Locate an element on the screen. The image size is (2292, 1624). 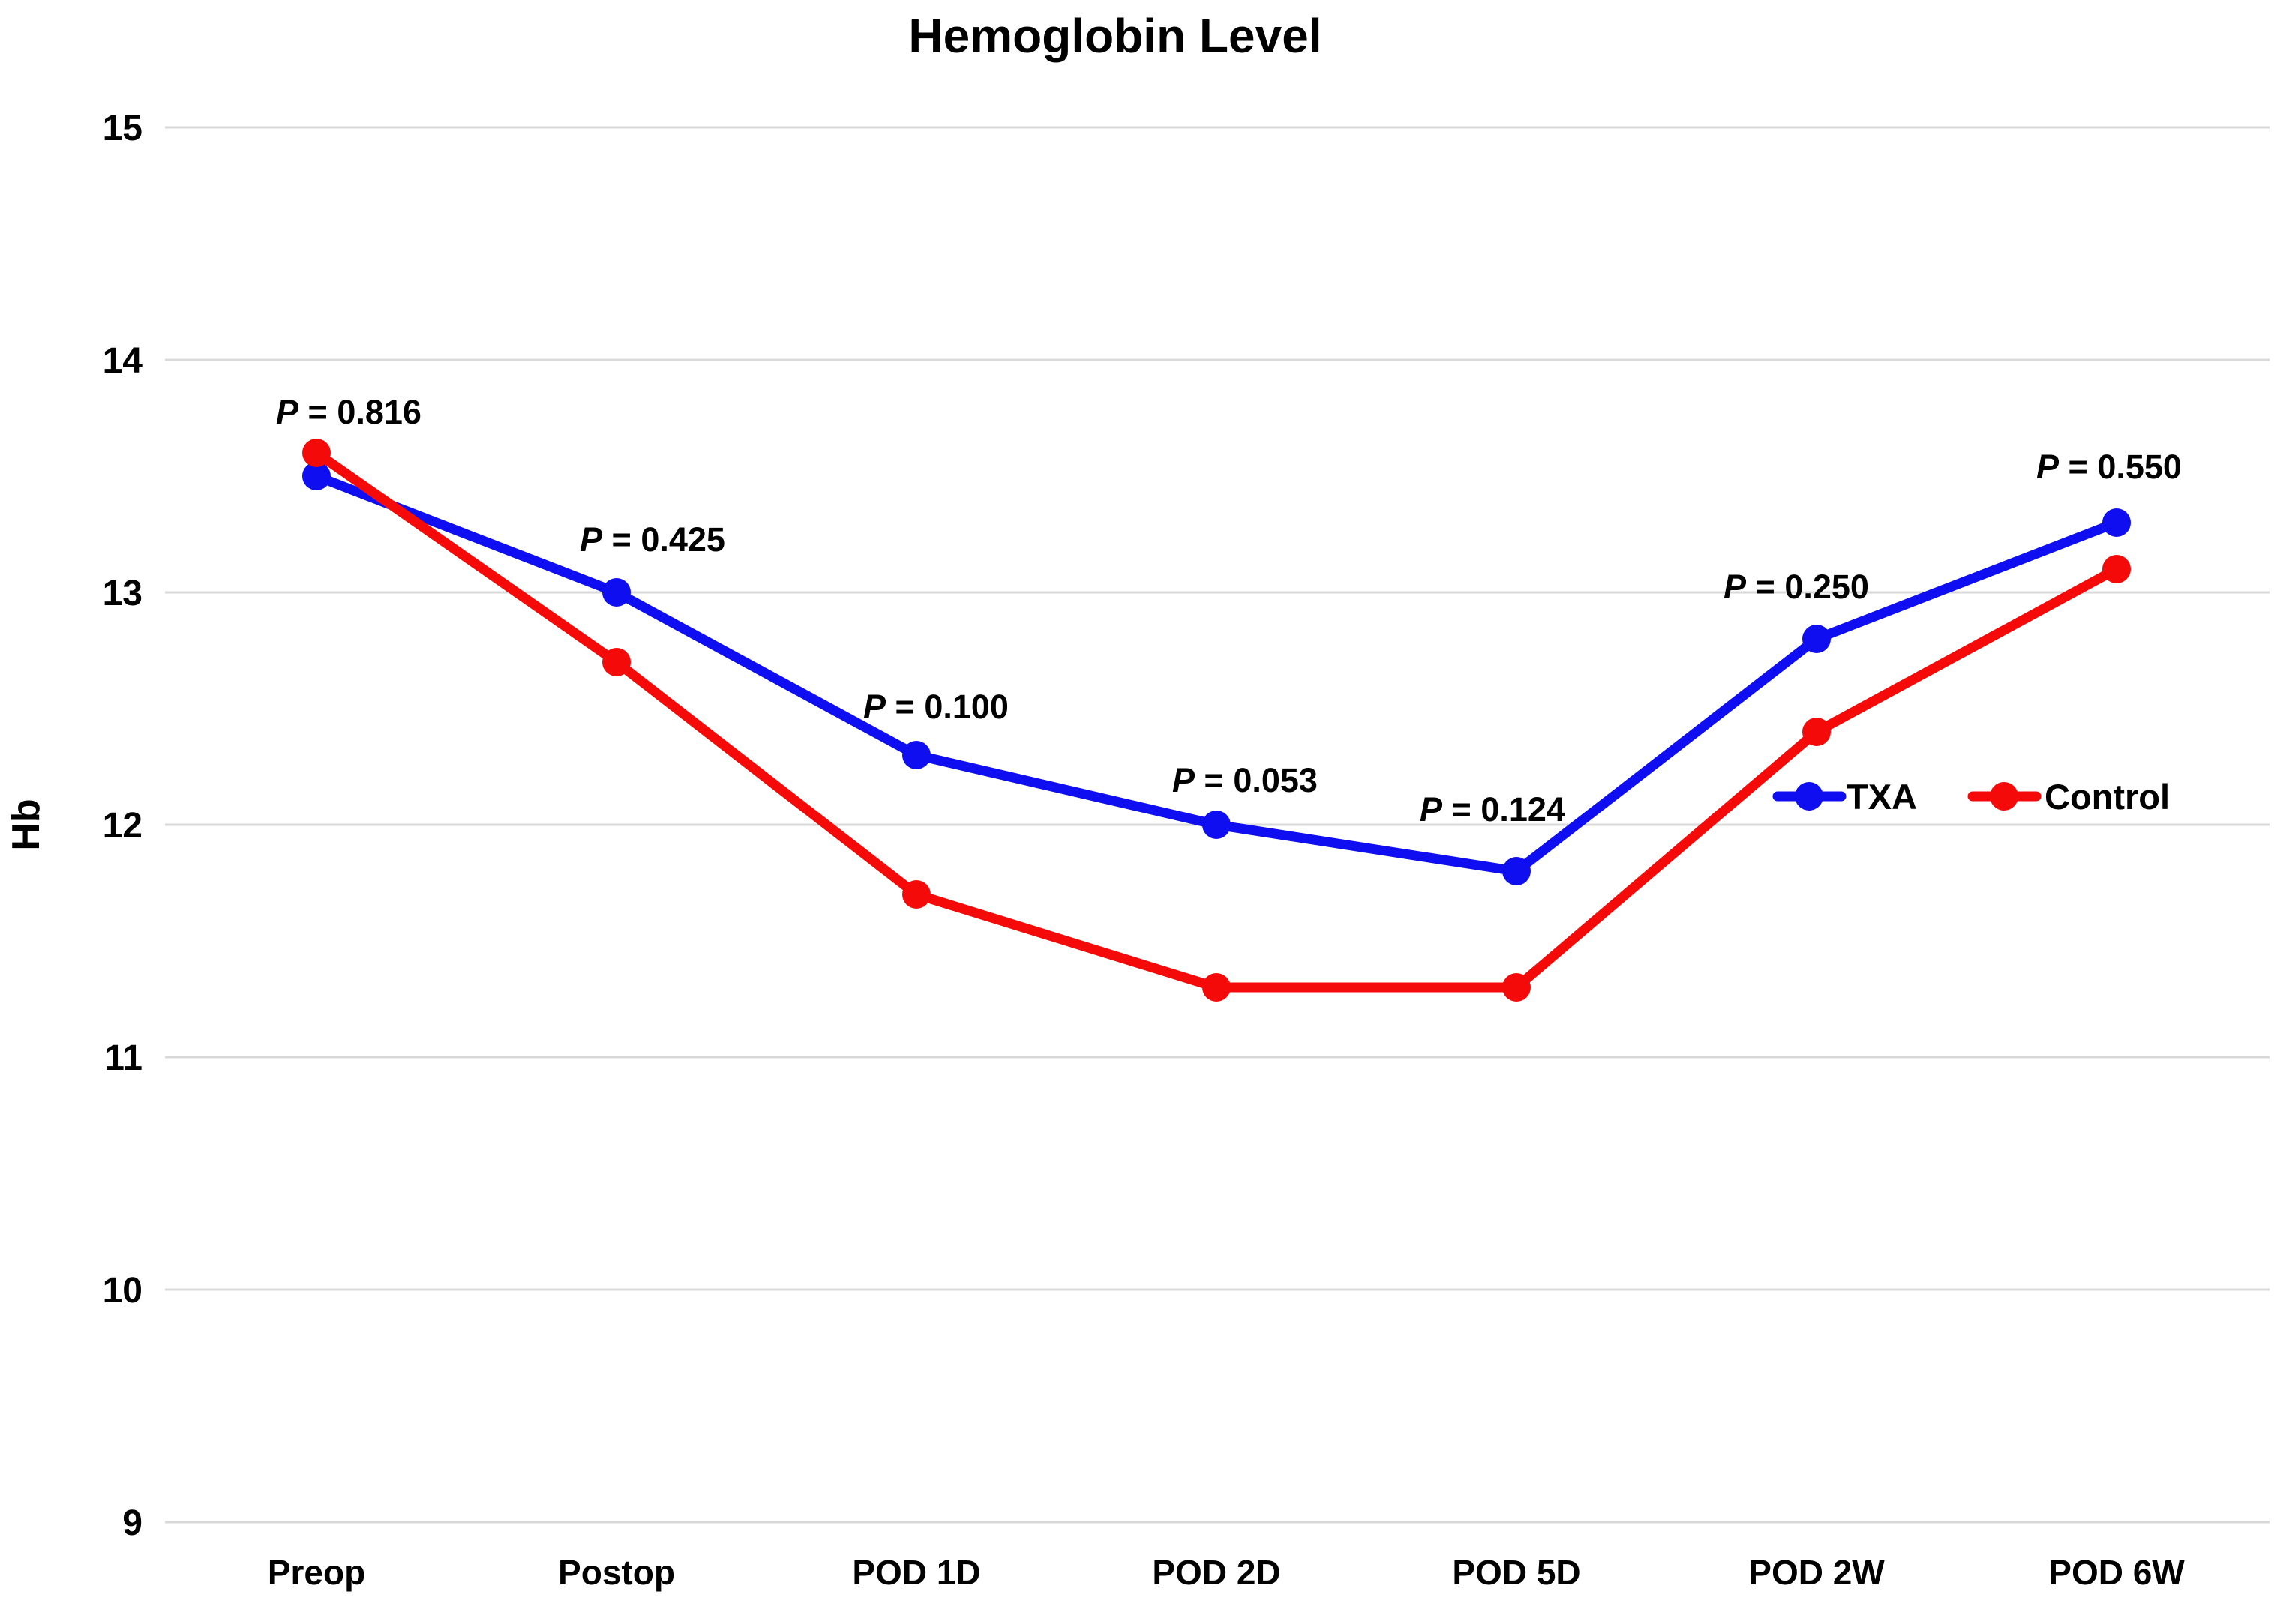
y-tick-label-11: 11 is located at coordinates (123, 1058).